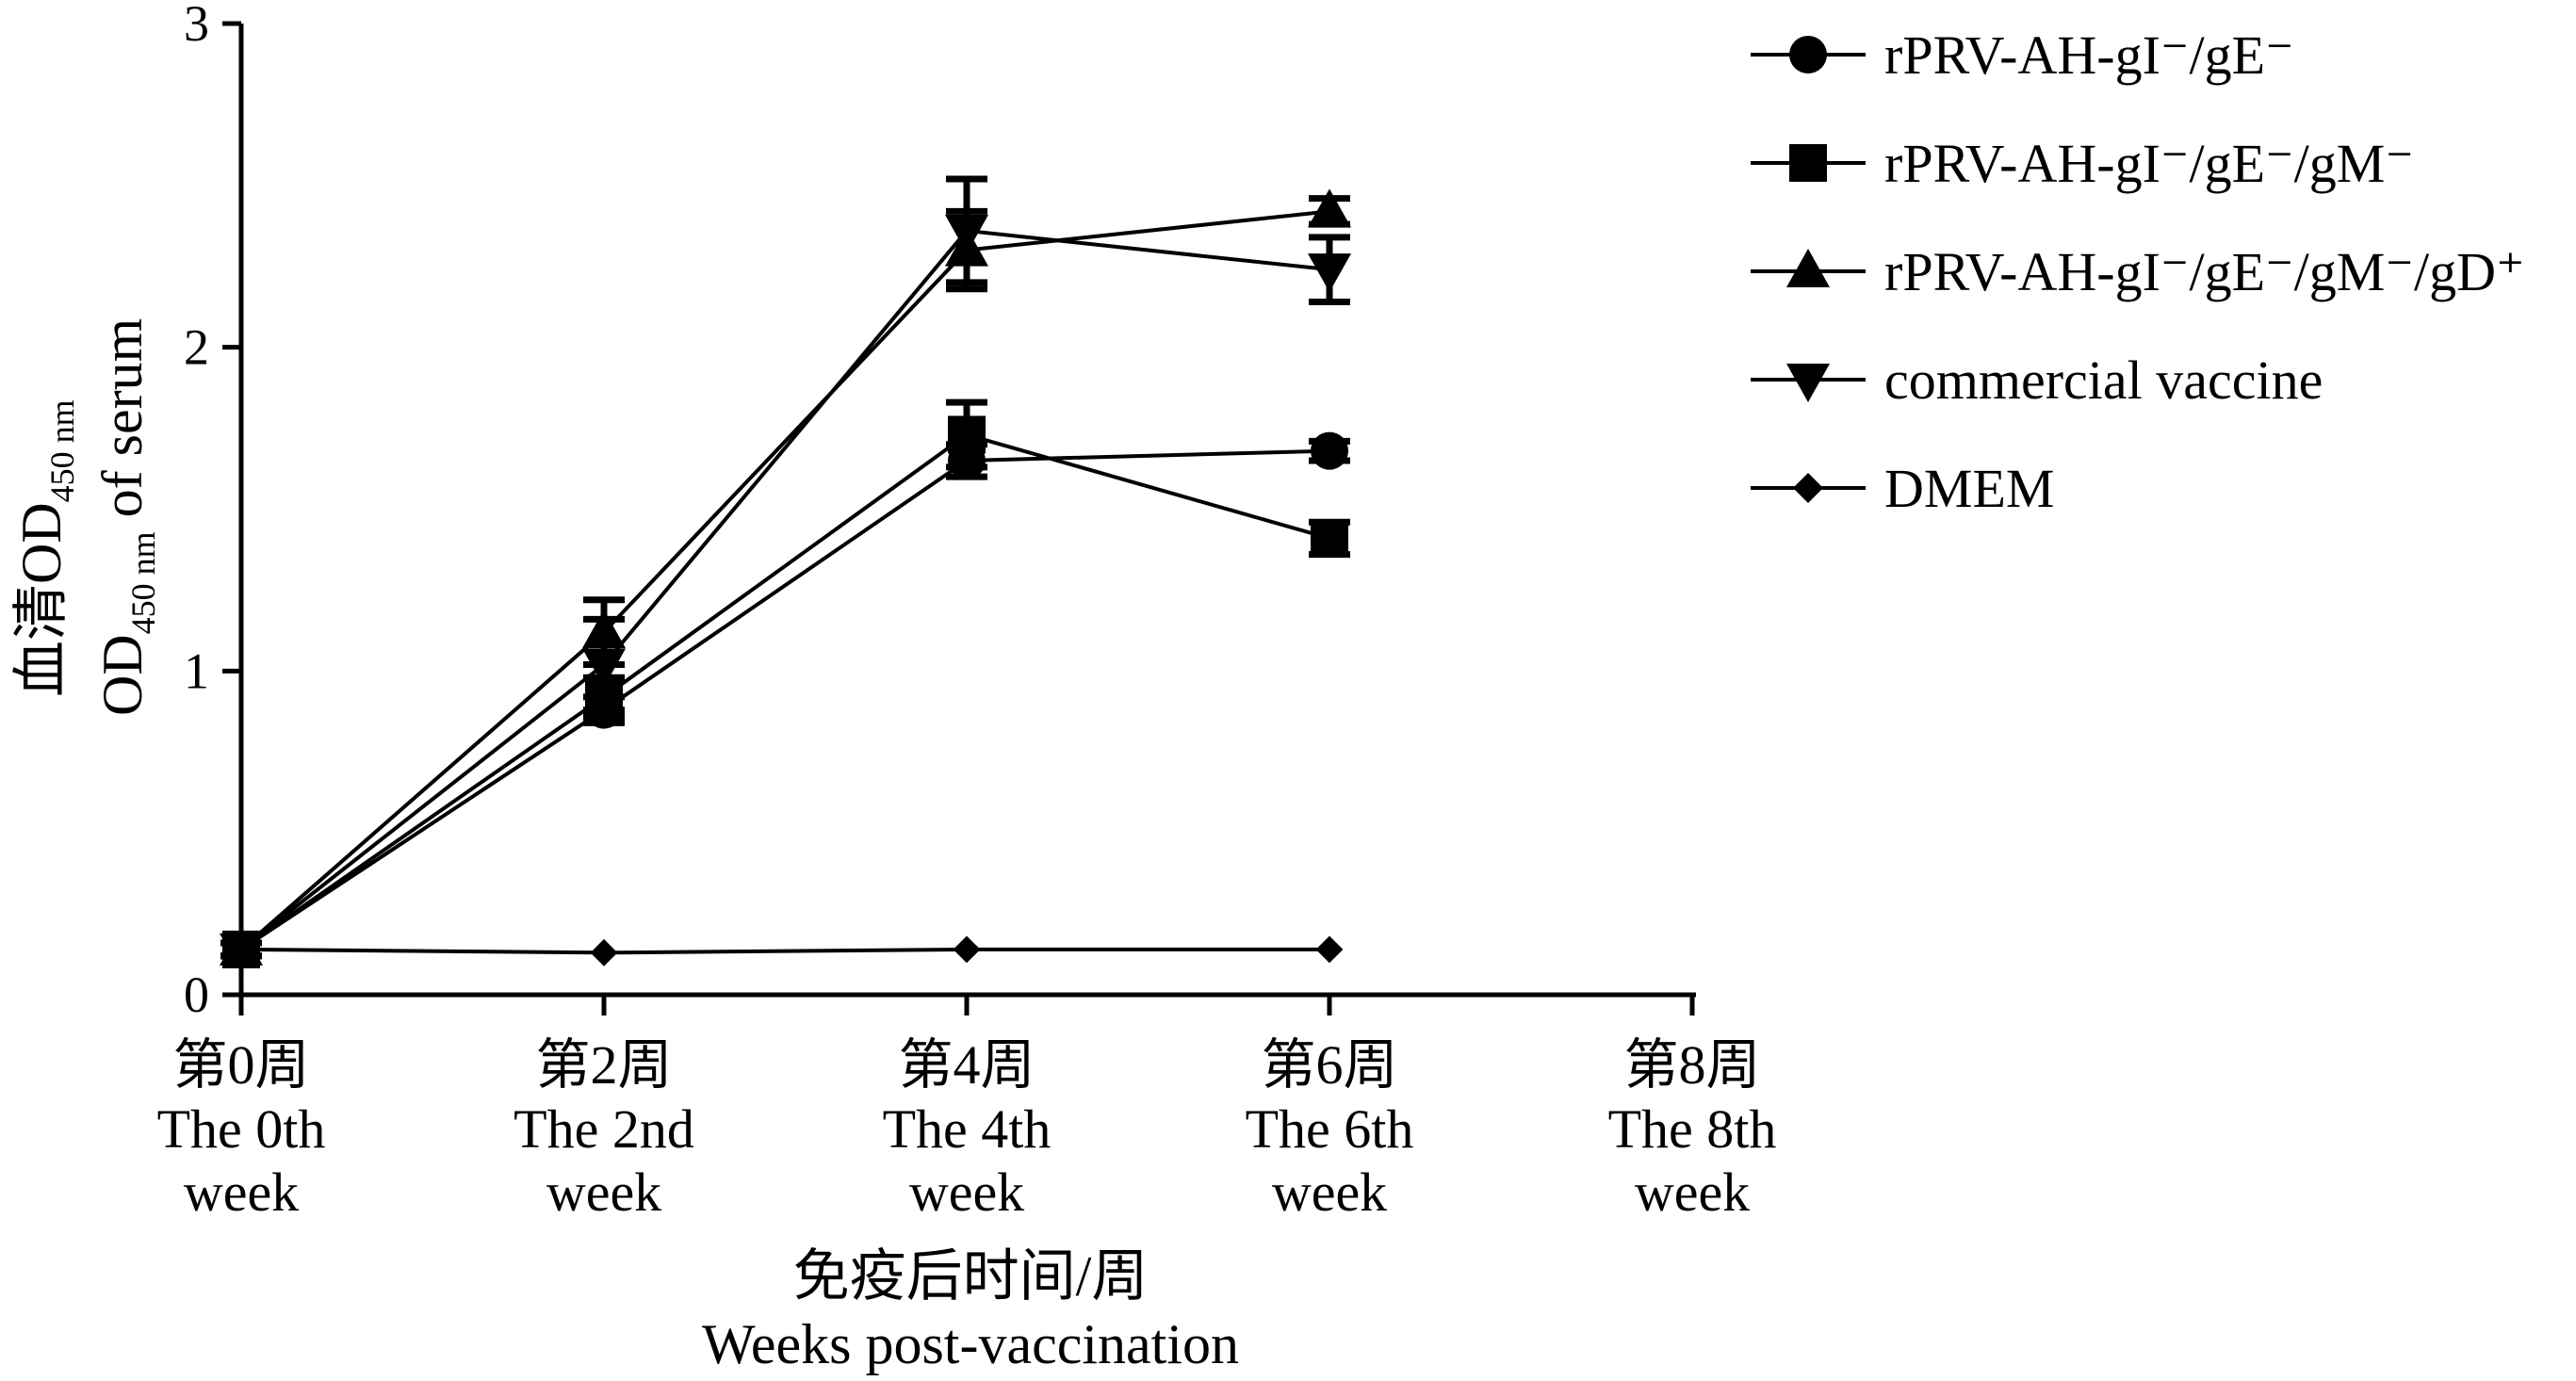 This screenshot has height=1381, width=2576. What do you see at coordinates (196, 995) in the screenshot?
I see `y-tick-label: 0` at bounding box center [196, 995].